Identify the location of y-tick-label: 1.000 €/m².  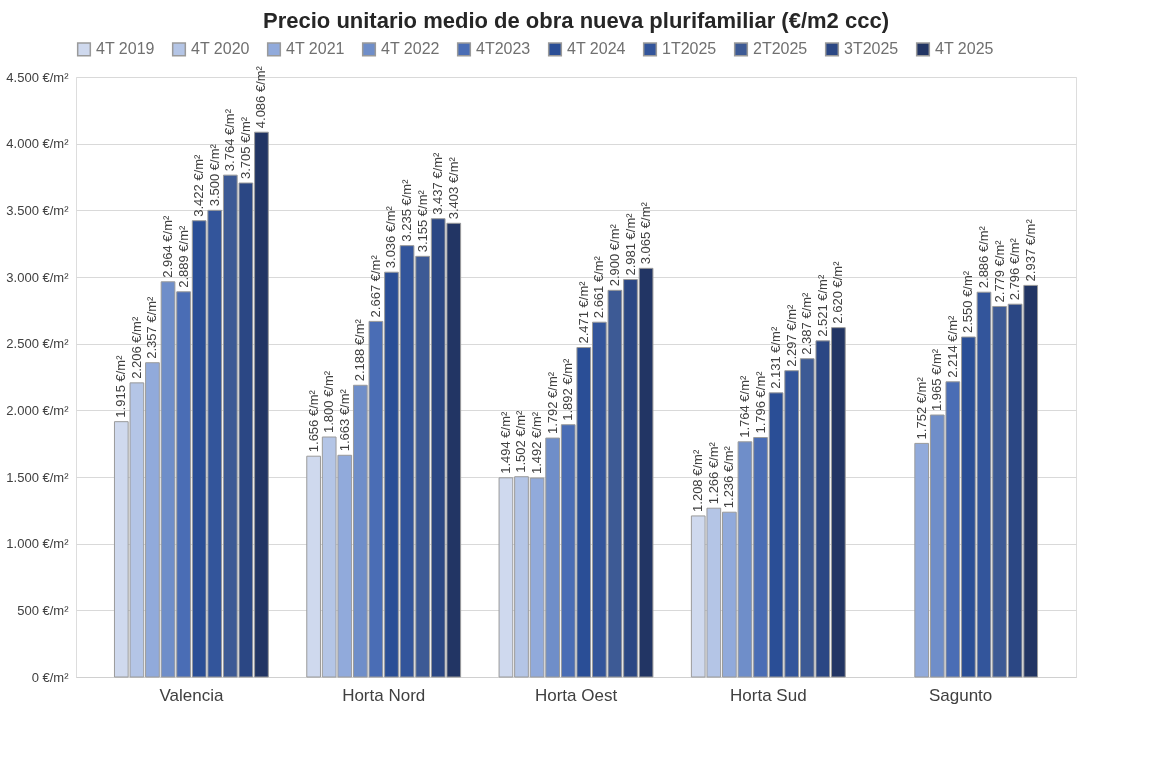
(38, 544).